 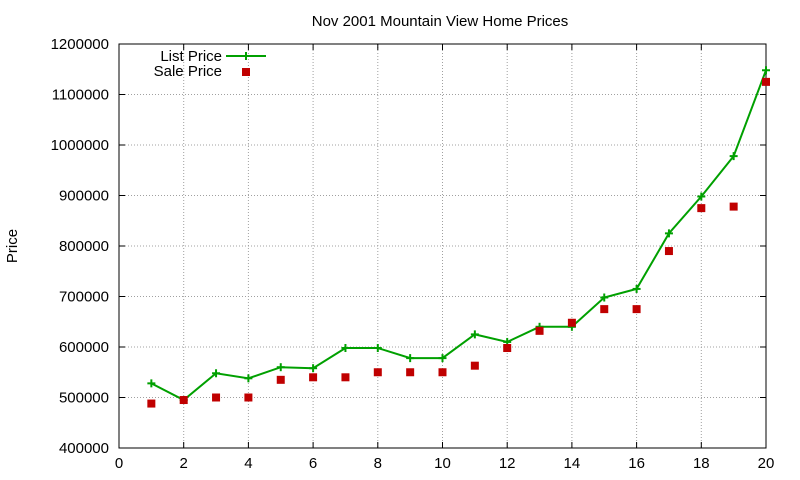 What do you see at coordinates (766, 463) in the screenshot?
I see `x-tick-label: 20` at bounding box center [766, 463].